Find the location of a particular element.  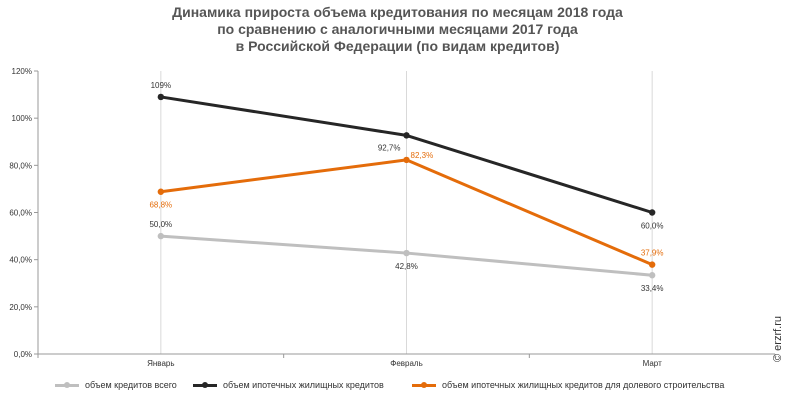

y-tick-label: 40,0% is located at coordinates (20, 260).